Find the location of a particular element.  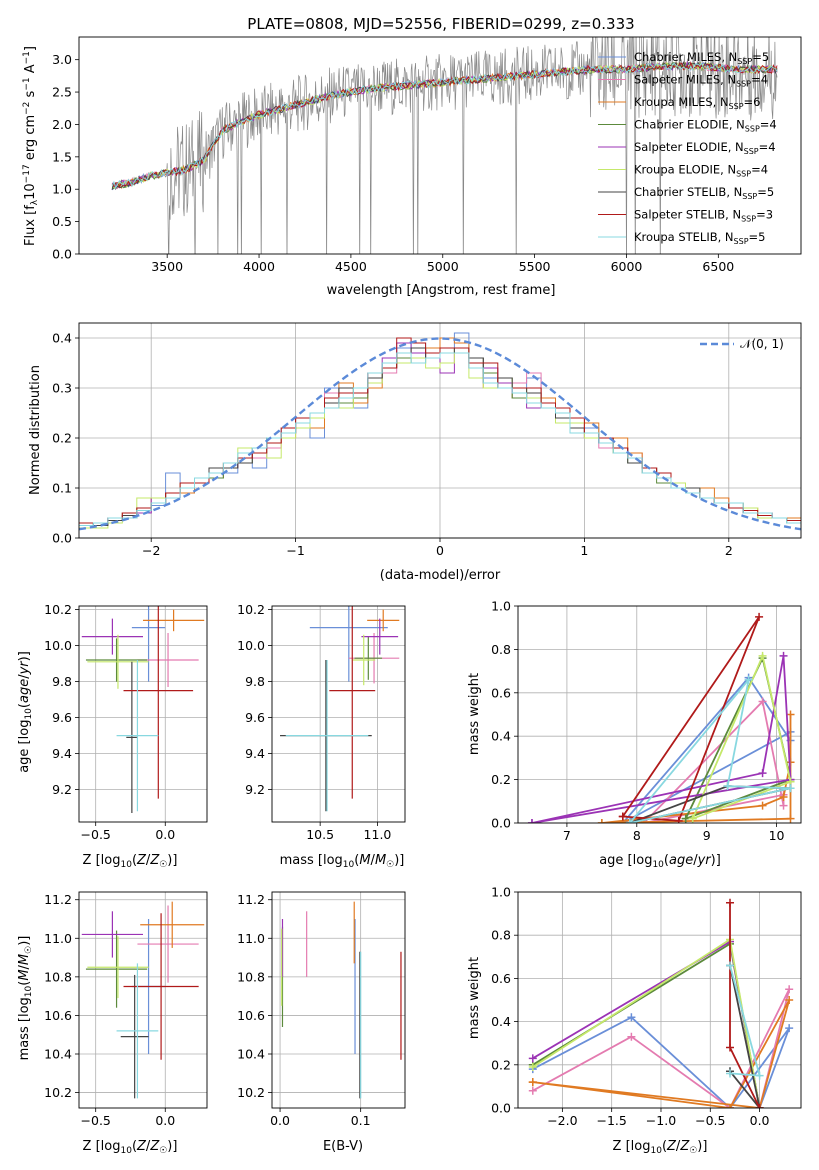

spectrum-ytick-label: 0.0 is located at coordinates (62, 254).